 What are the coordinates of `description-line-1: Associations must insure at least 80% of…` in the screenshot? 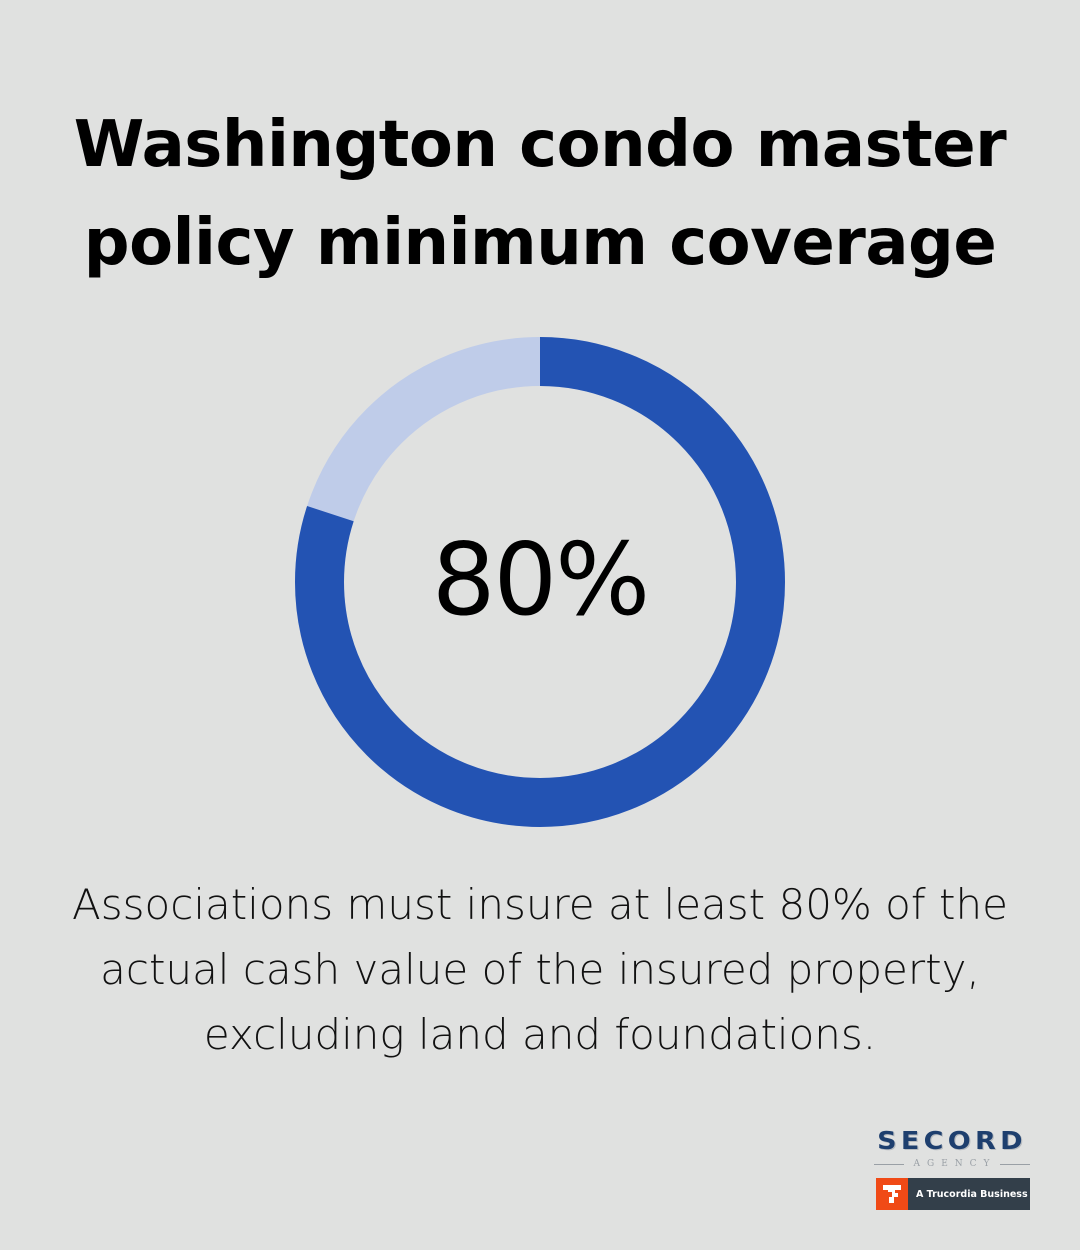 It's located at (540, 904).